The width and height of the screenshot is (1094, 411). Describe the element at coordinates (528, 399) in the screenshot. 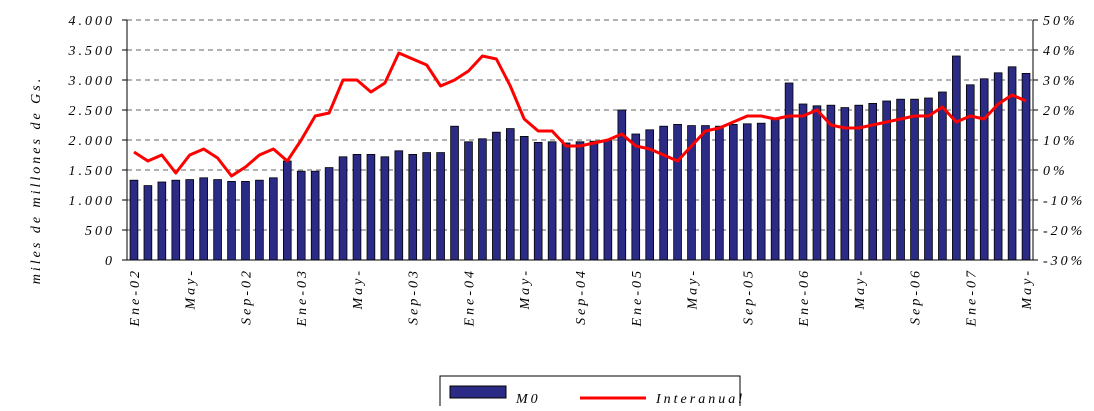

I see `legend-label: M0` at that location.